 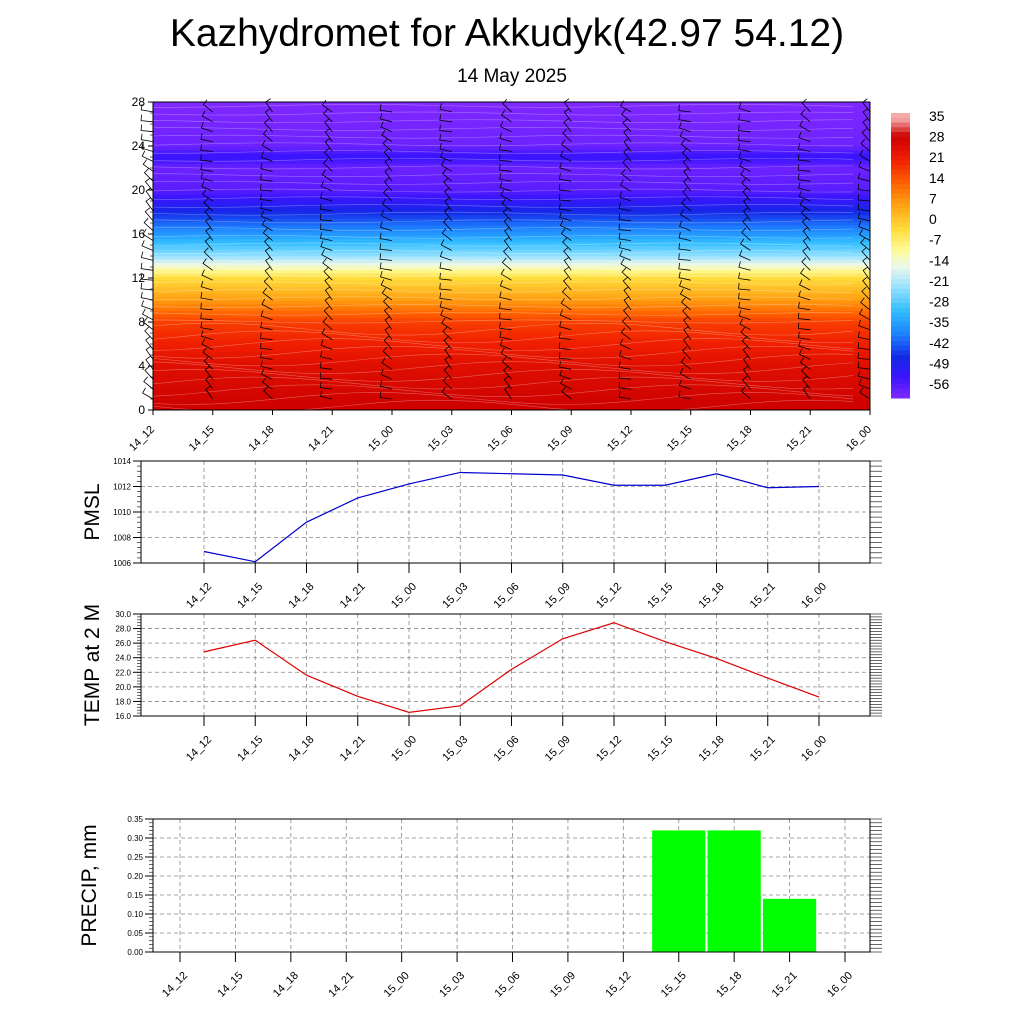 What do you see at coordinates (660, 749) in the screenshot?
I see `x-tick-label: 15_15` at bounding box center [660, 749].